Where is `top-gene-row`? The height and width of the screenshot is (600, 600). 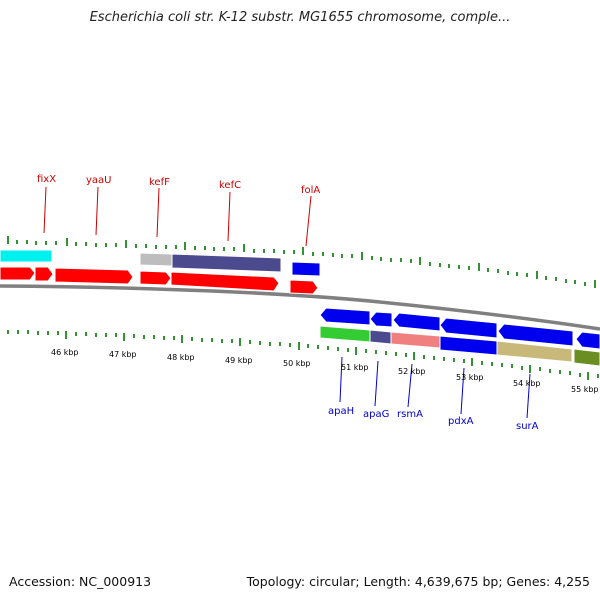 top-gene-row is located at coordinates (160, 278).